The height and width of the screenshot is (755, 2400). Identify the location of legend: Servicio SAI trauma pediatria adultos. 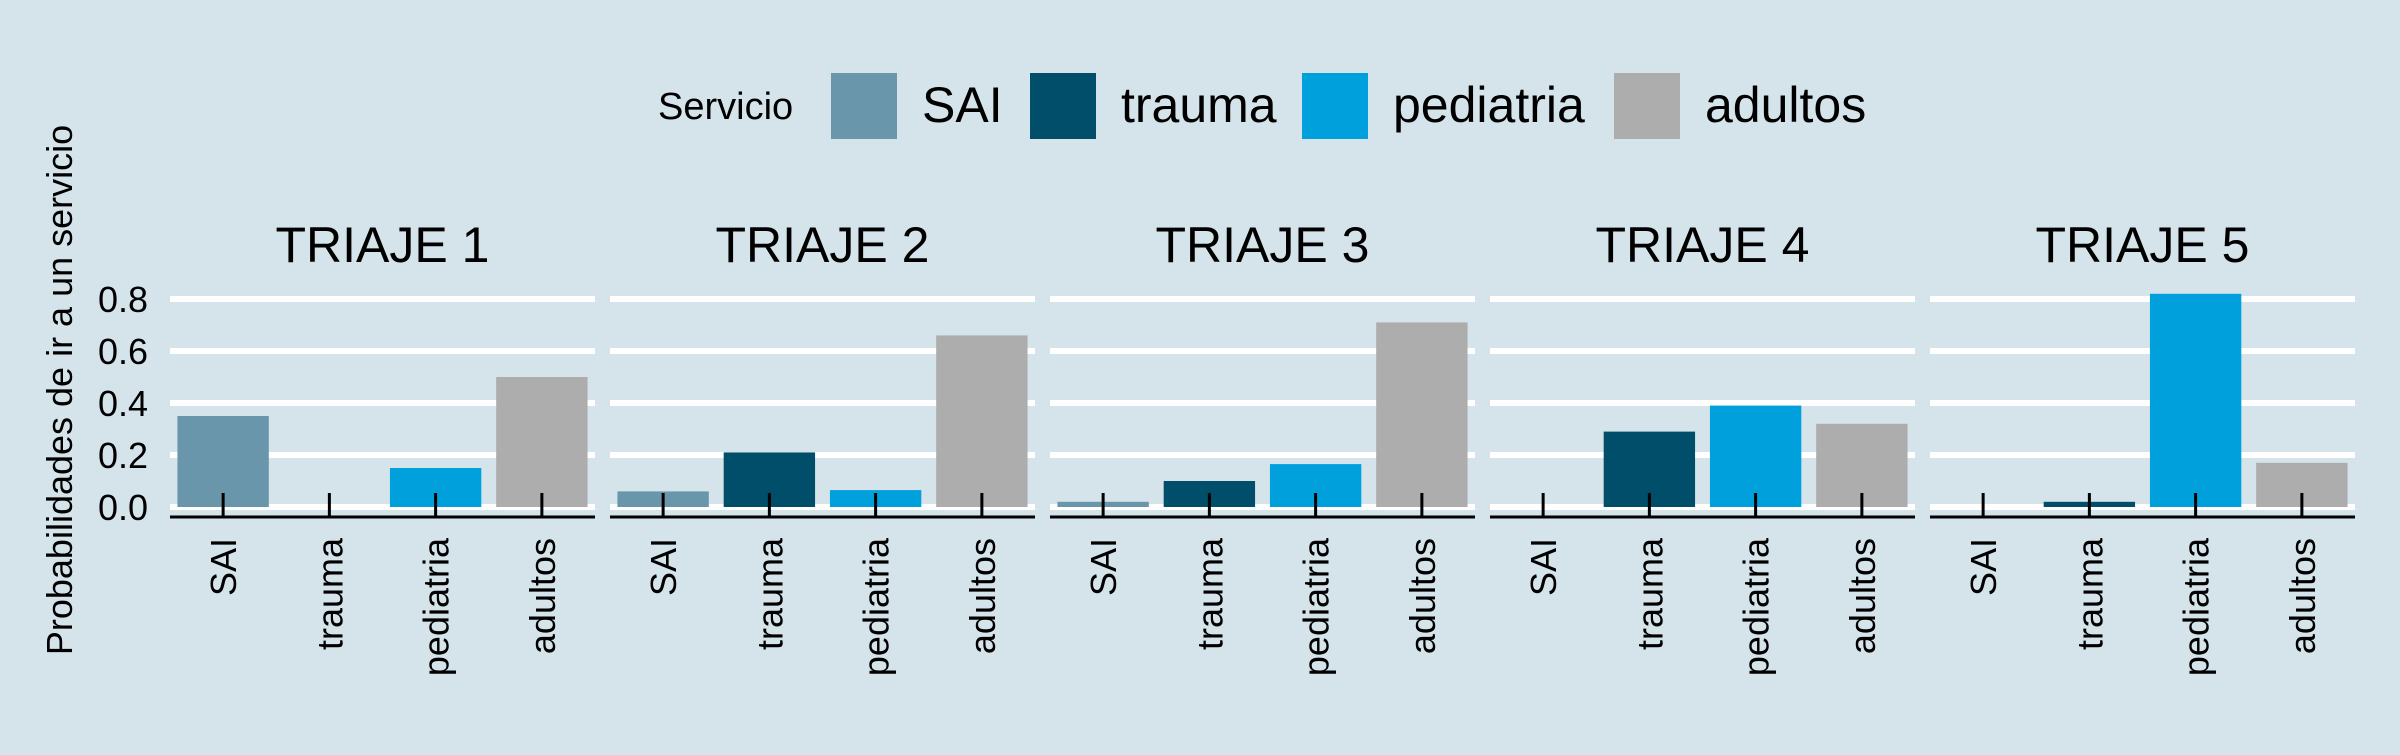
(1262, 106).